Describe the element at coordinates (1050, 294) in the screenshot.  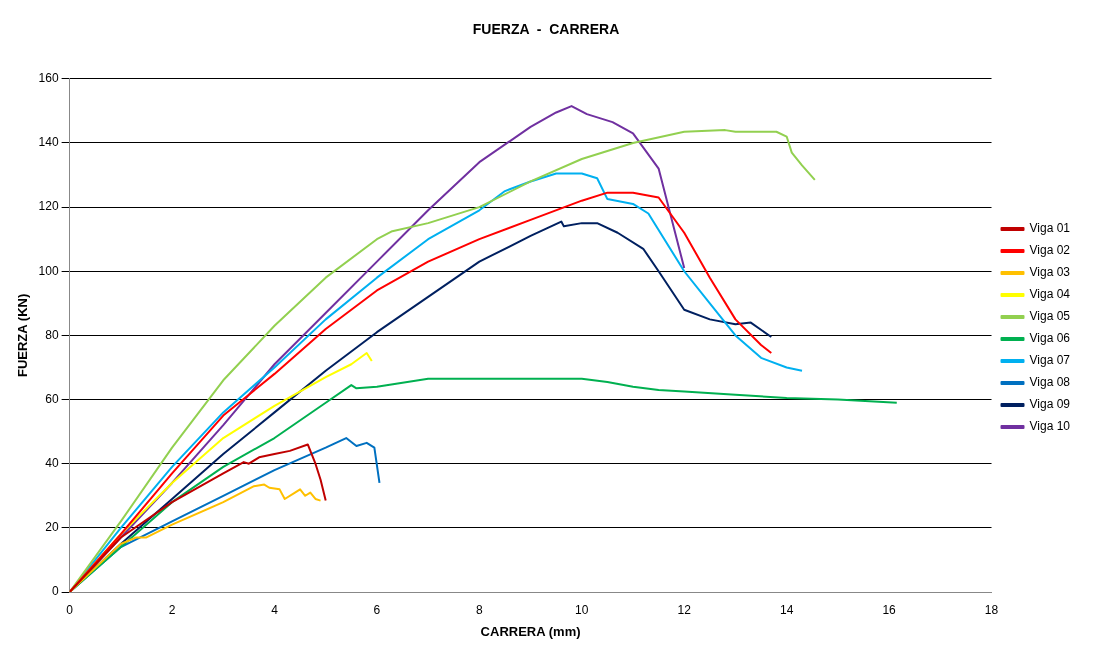
I see `legend-label: Viga 04` at that location.